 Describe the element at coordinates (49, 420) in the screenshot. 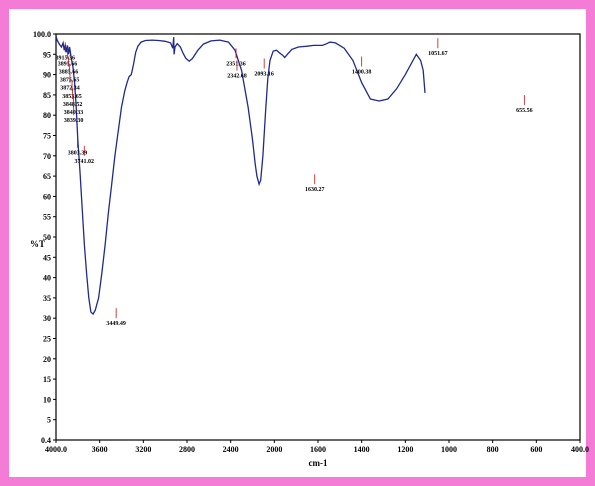

I see `y-tick-label: 5` at that location.